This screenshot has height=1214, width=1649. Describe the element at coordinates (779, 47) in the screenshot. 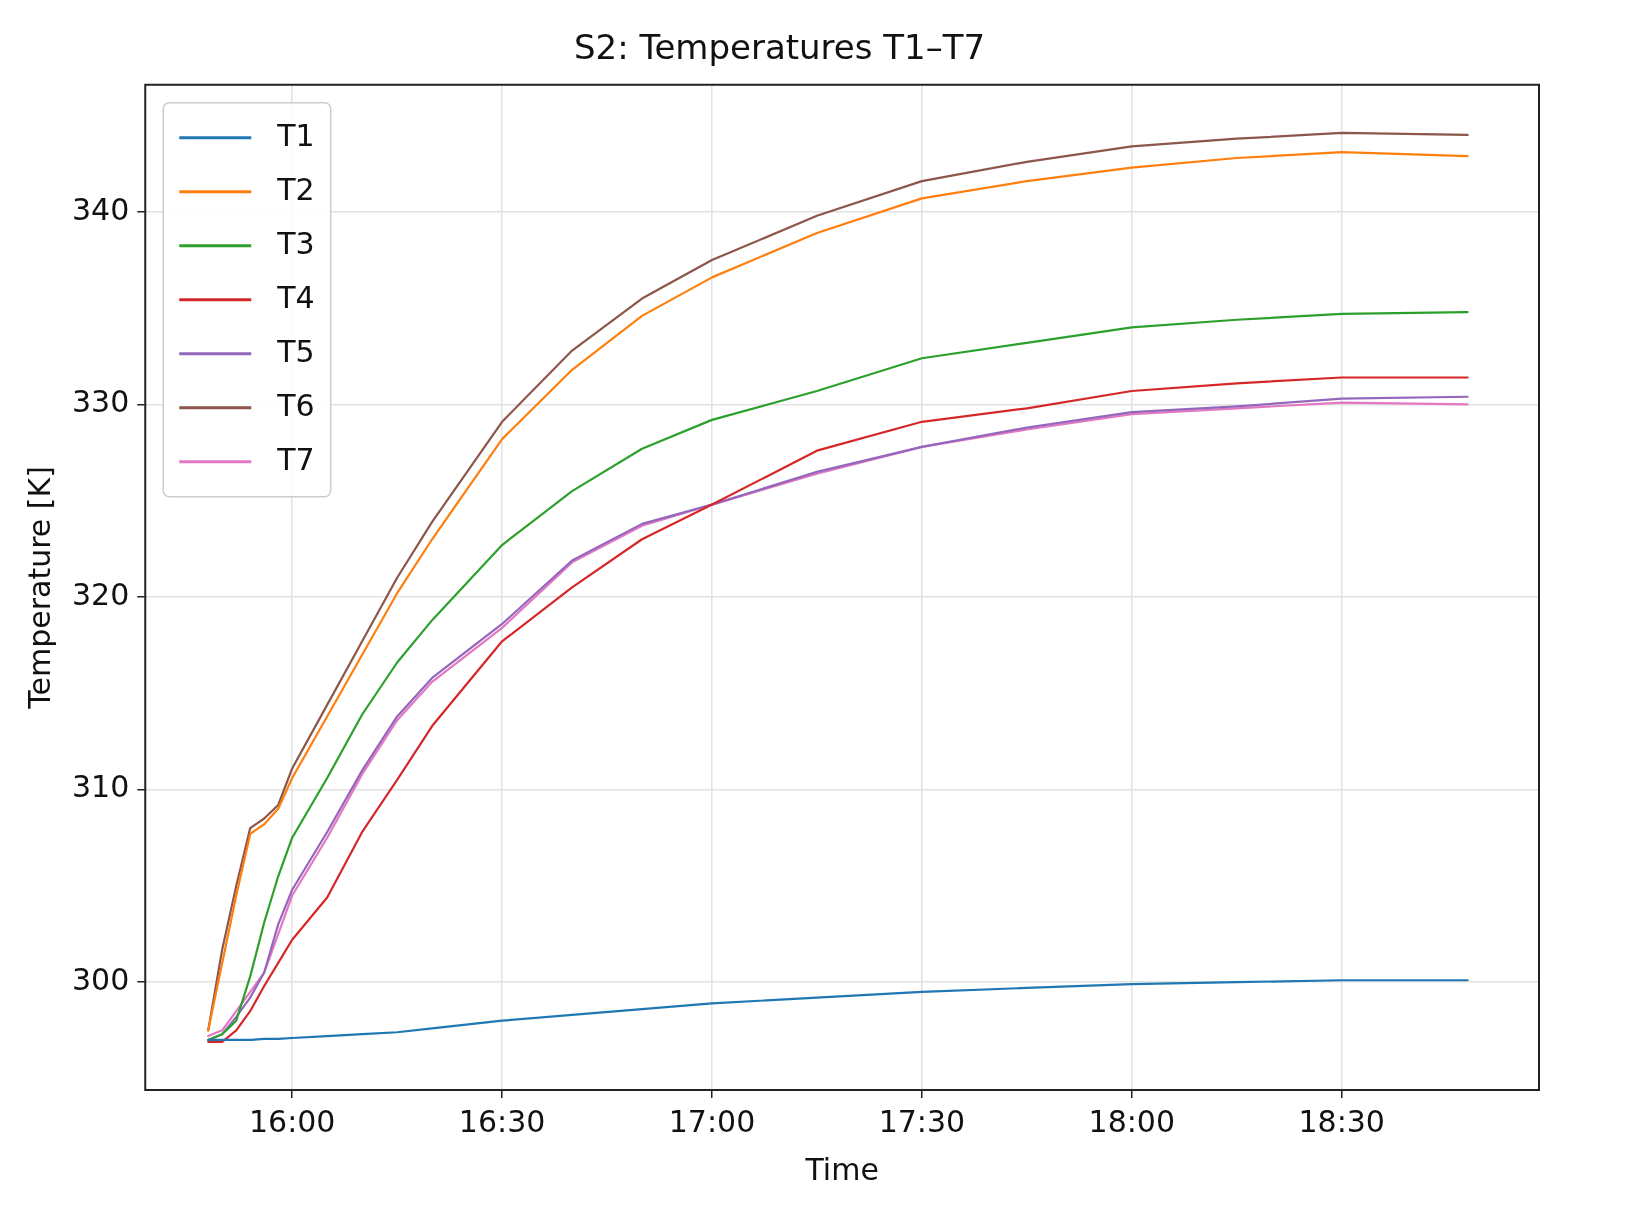

I see `chart-title: S2: Temperatures T1–T7` at that location.